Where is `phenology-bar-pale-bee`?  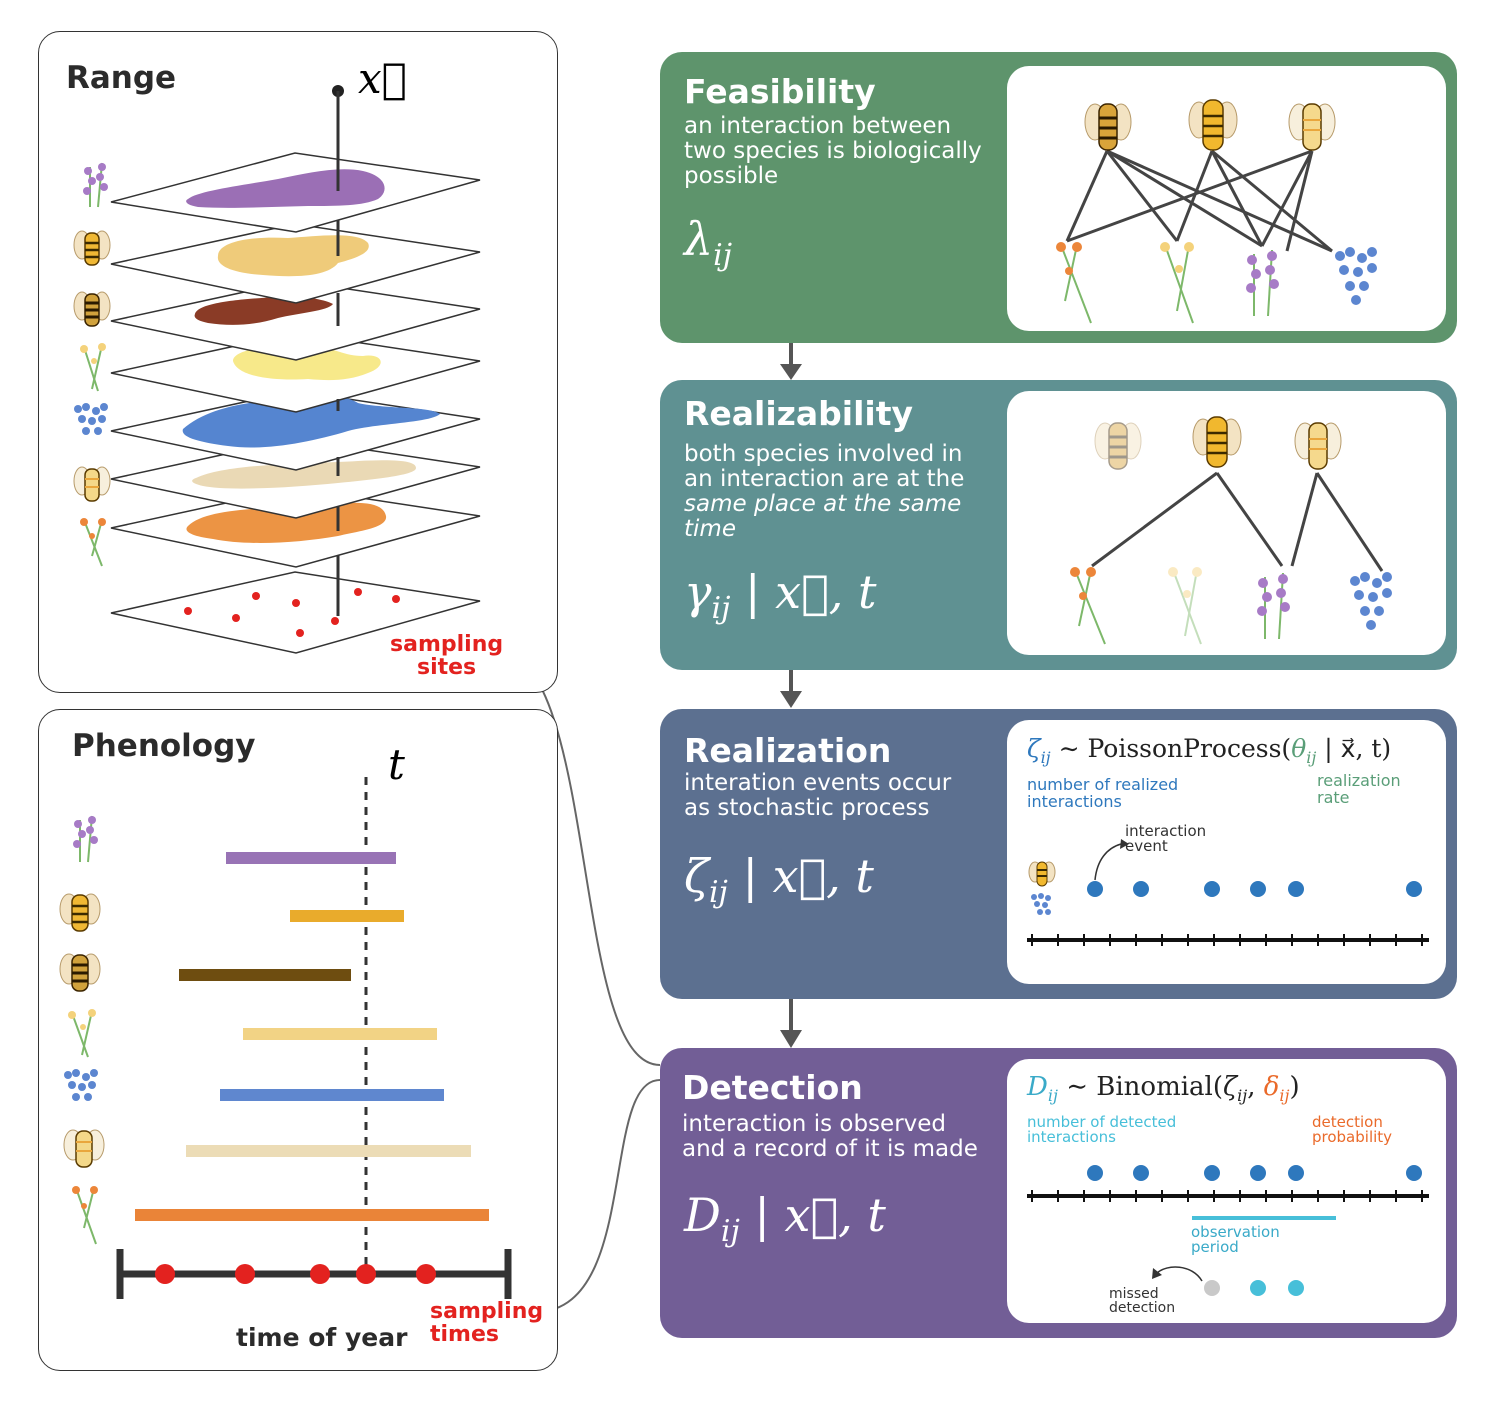
phenology-bar-pale-bee is located at coordinates (328, 1151).